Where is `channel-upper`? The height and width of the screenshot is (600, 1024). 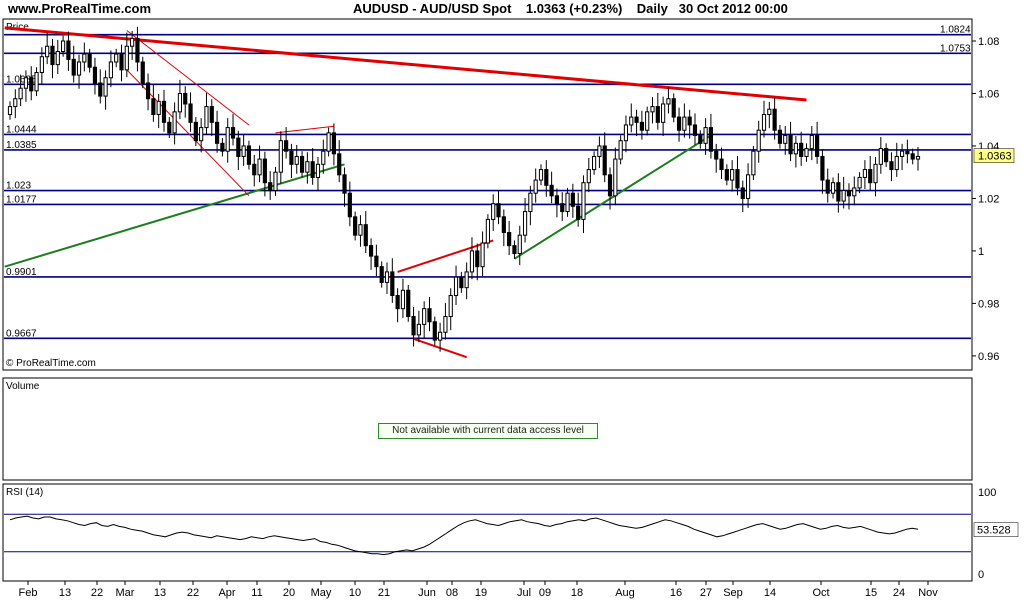 channel-upper is located at coordinates (188, 78).